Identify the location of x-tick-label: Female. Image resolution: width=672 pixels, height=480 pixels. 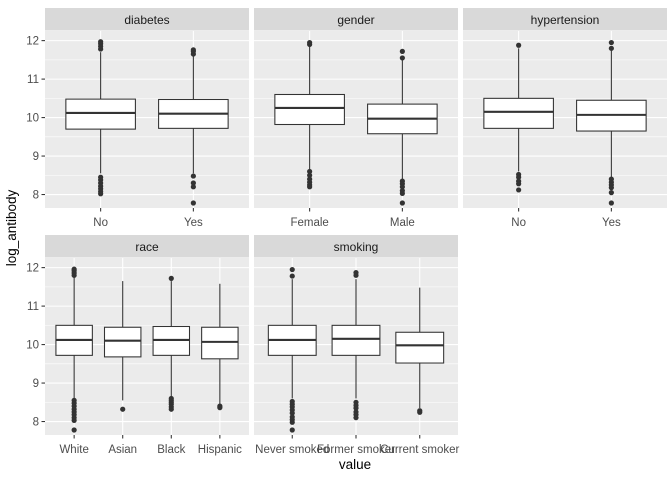
(309, 223).